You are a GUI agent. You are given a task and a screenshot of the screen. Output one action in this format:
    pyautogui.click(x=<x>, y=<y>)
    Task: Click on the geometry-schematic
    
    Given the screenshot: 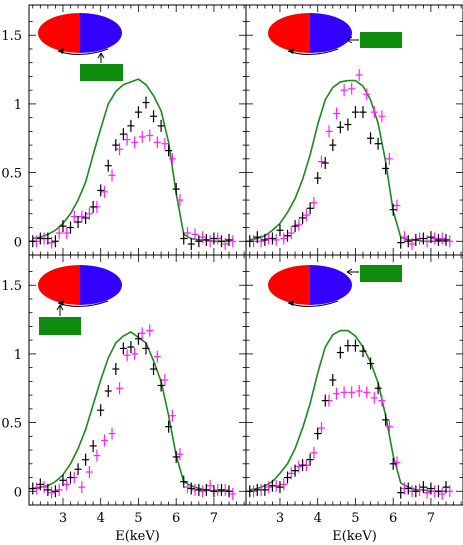 What is the action you would take?
    pyautogui.click(x=80, y=47)
    